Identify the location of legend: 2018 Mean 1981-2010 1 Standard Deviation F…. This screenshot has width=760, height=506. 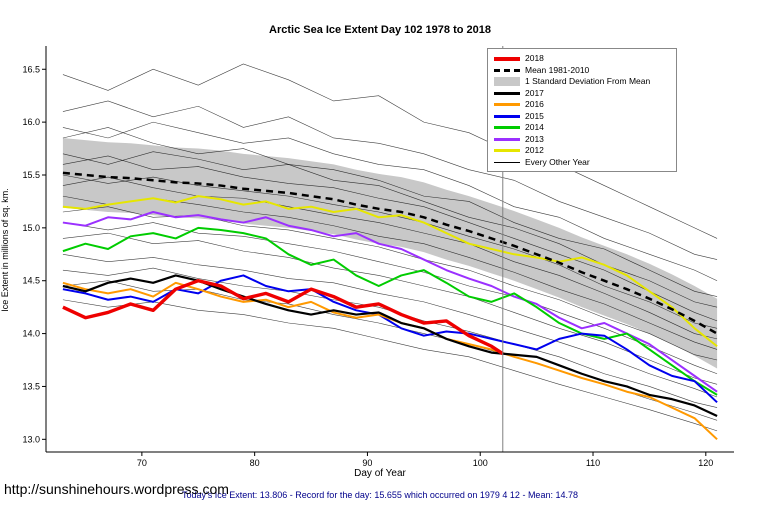
(582, 110).